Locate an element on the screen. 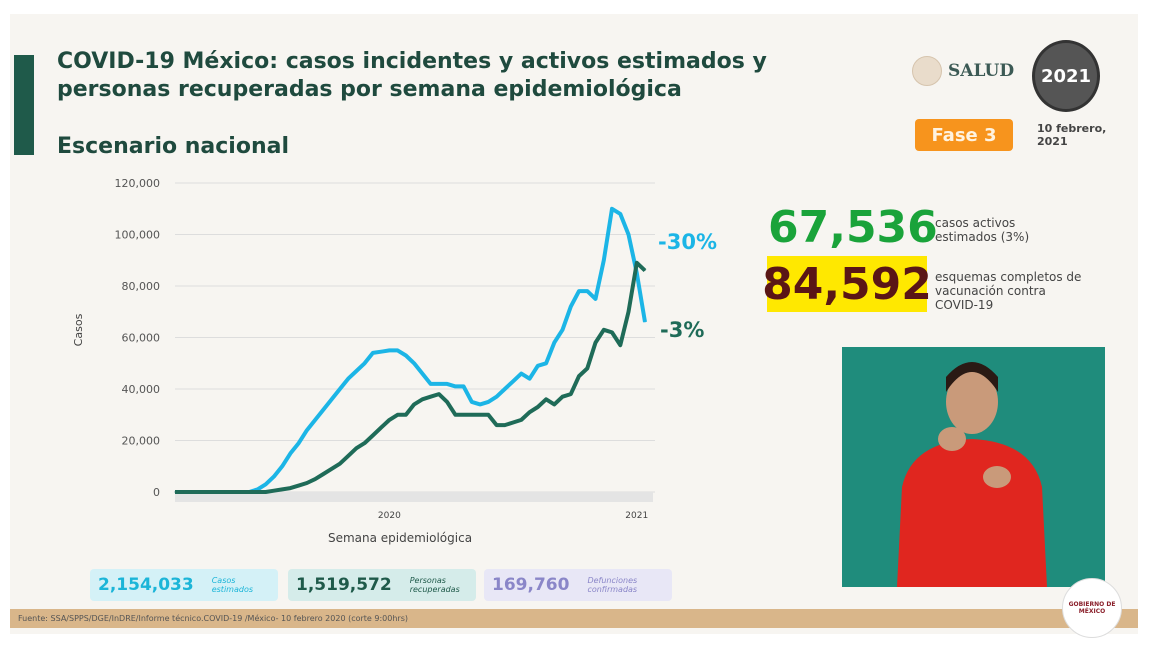 Image resolution: width=1152 pixels, height=648 pixels. date: 10 febrero, 2021 is located at coordinates (1072, 135).